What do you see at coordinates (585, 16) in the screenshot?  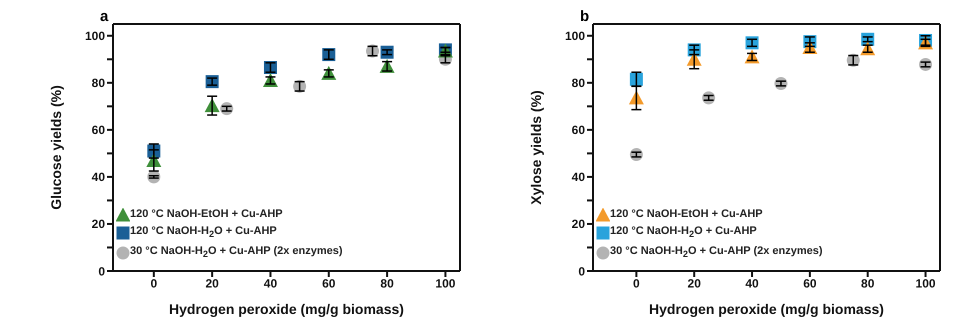 I see `chart-title: b` at bounding box center [585, 16].